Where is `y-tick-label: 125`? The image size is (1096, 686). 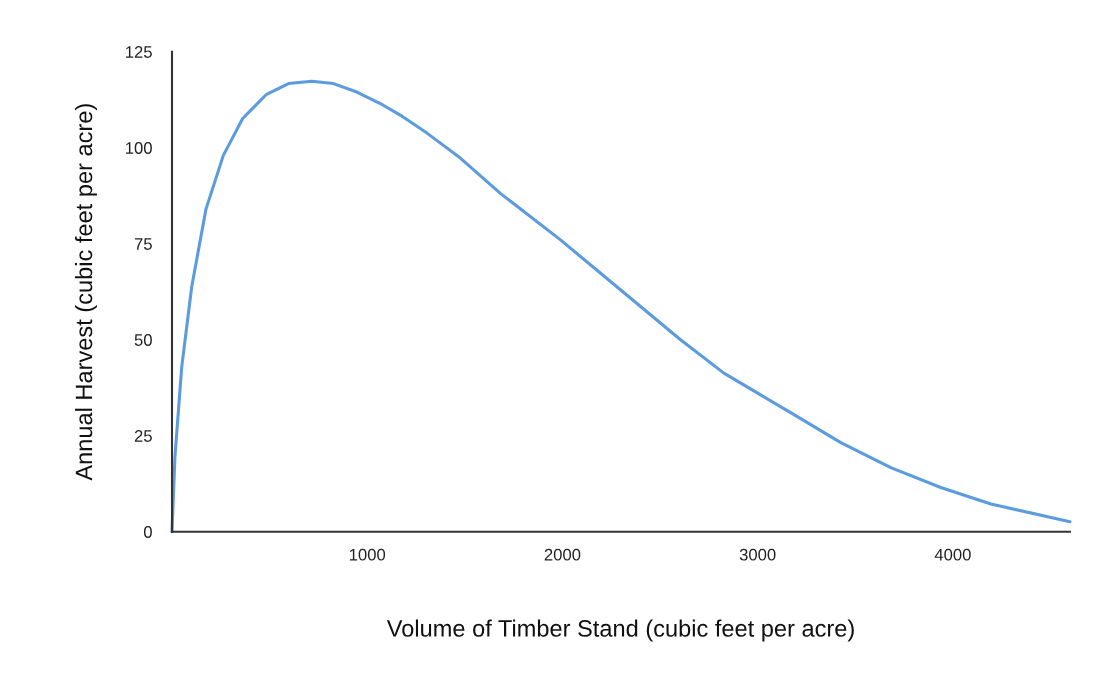 y-tick-label: 125 is located at coordinates (139, 52).